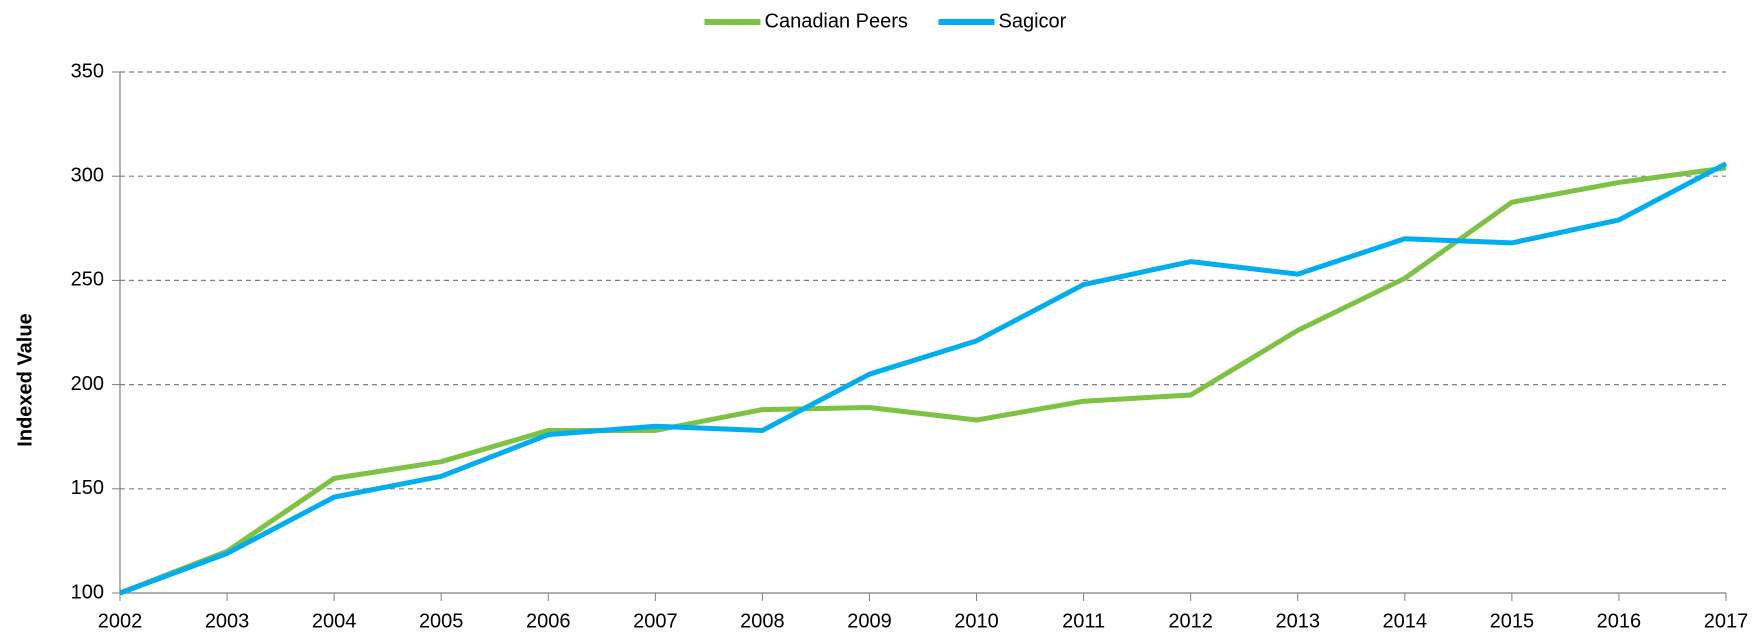 The image size is (1760, 633). I want to click on y-tick-label: 250, so click(87, 280).